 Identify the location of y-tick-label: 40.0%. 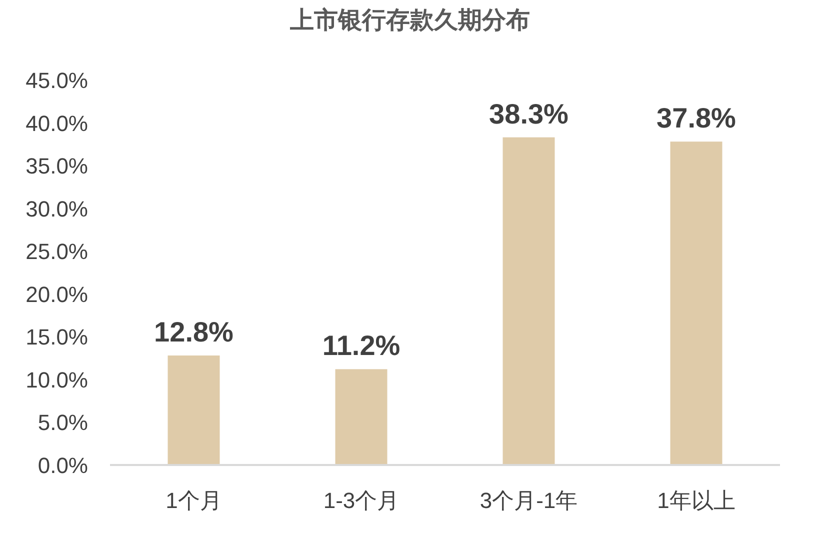
(57, 123).